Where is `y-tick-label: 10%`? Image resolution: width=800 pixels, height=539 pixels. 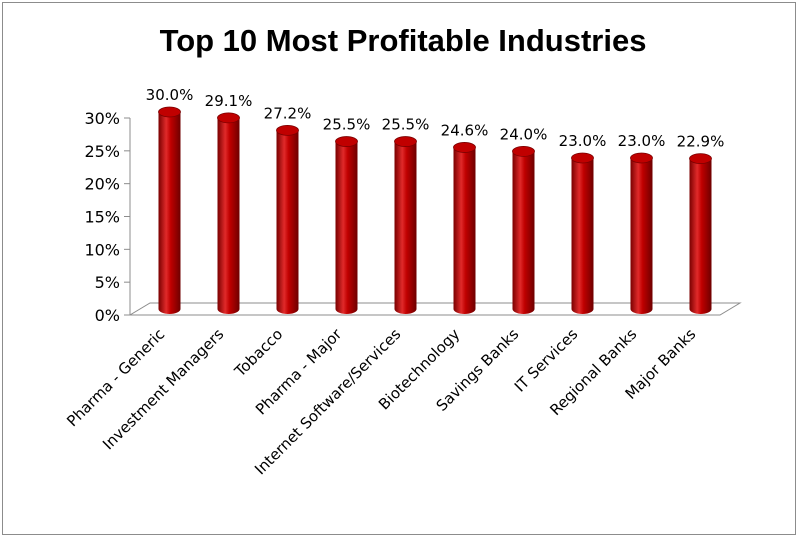
y-tick-label: 10% is located at coordinates (102, 249).